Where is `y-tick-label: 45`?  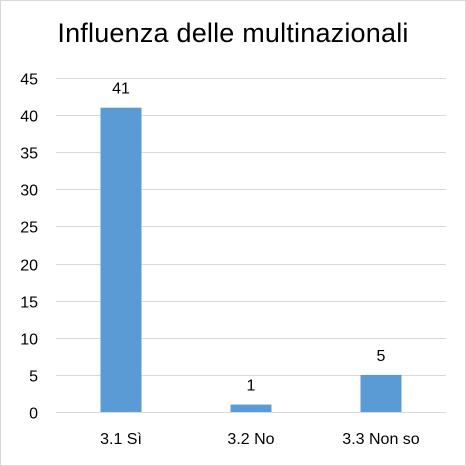 y-tick-label: 45 is located at coordinates (29, 80).